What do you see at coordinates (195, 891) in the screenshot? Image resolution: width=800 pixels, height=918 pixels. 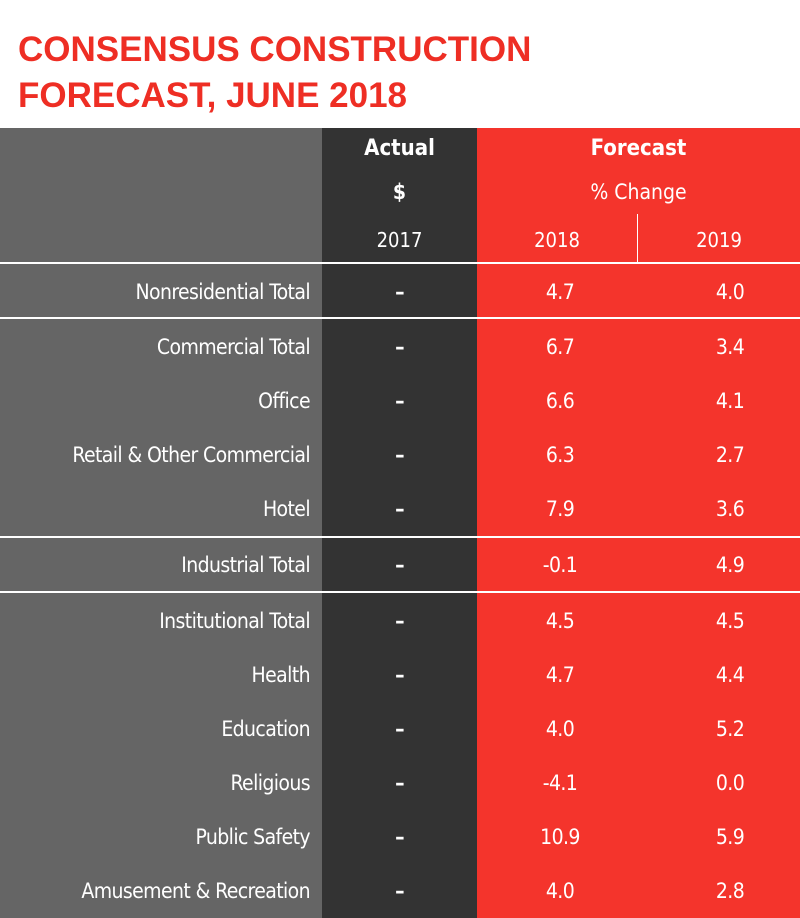 I see `row-label: Amusement & Recreation` at bounding box center [195, 891].